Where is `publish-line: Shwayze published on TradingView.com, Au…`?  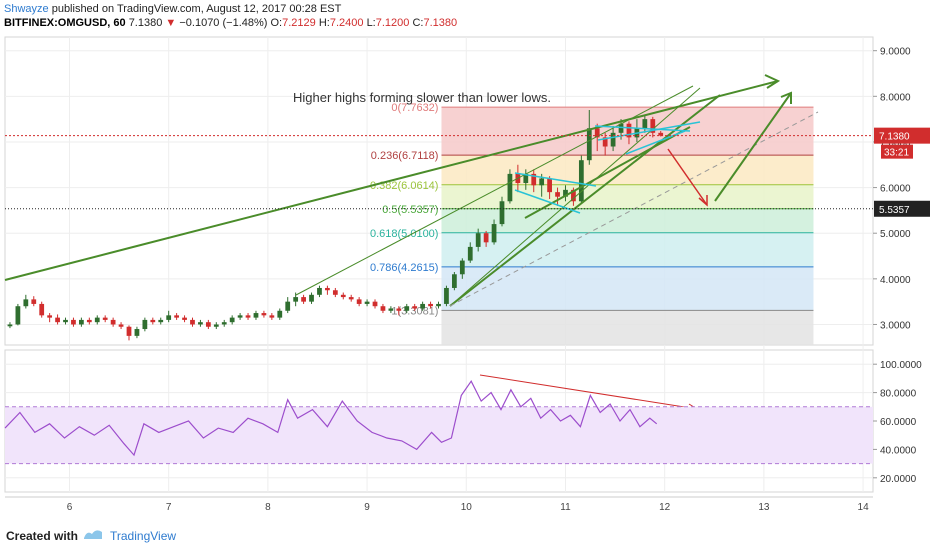
publish-line: Shwayze published on TradingView.com, Au… is located at coordinates (230, 9).